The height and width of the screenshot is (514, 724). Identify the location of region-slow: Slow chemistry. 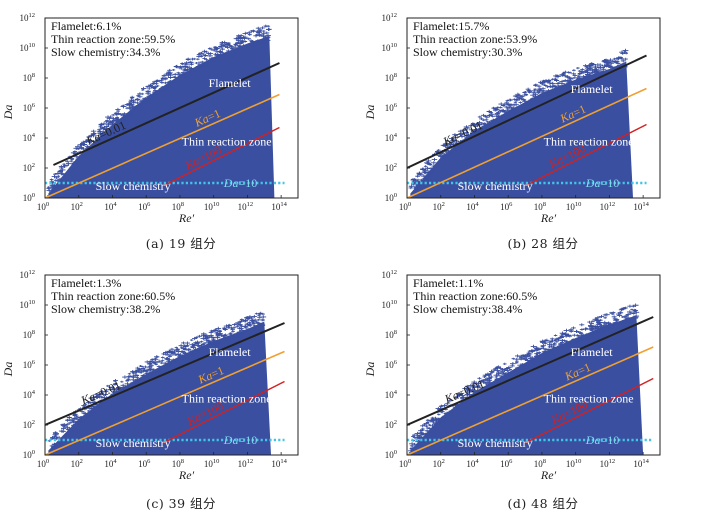
(495, 443).